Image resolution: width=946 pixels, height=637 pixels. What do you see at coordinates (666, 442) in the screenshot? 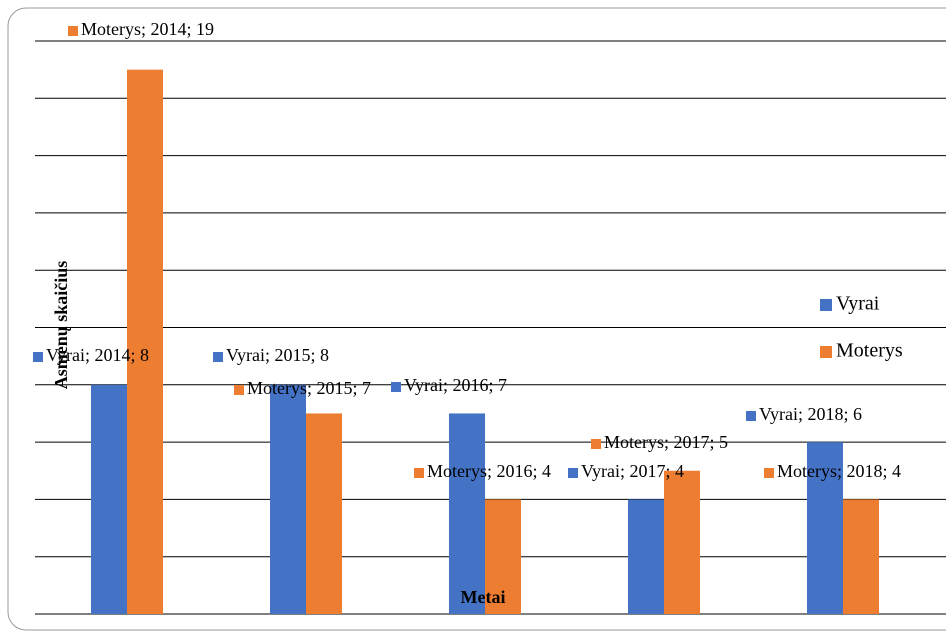
I see `data-label: Moterys; 2017; 5` at bounding box center [666, 442].